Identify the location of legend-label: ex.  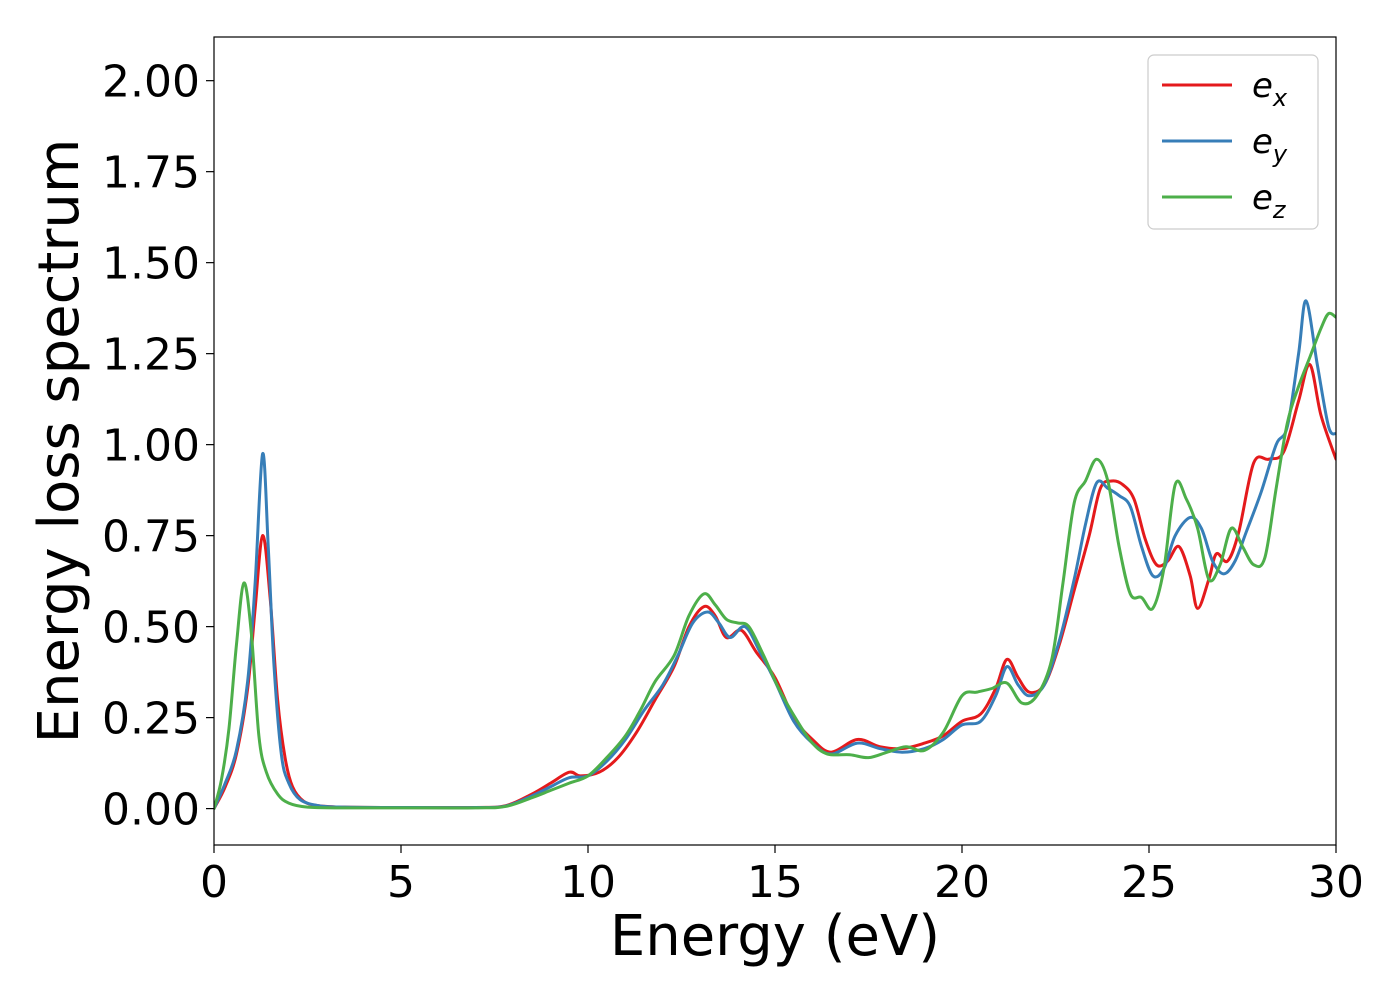
(1270, 89).